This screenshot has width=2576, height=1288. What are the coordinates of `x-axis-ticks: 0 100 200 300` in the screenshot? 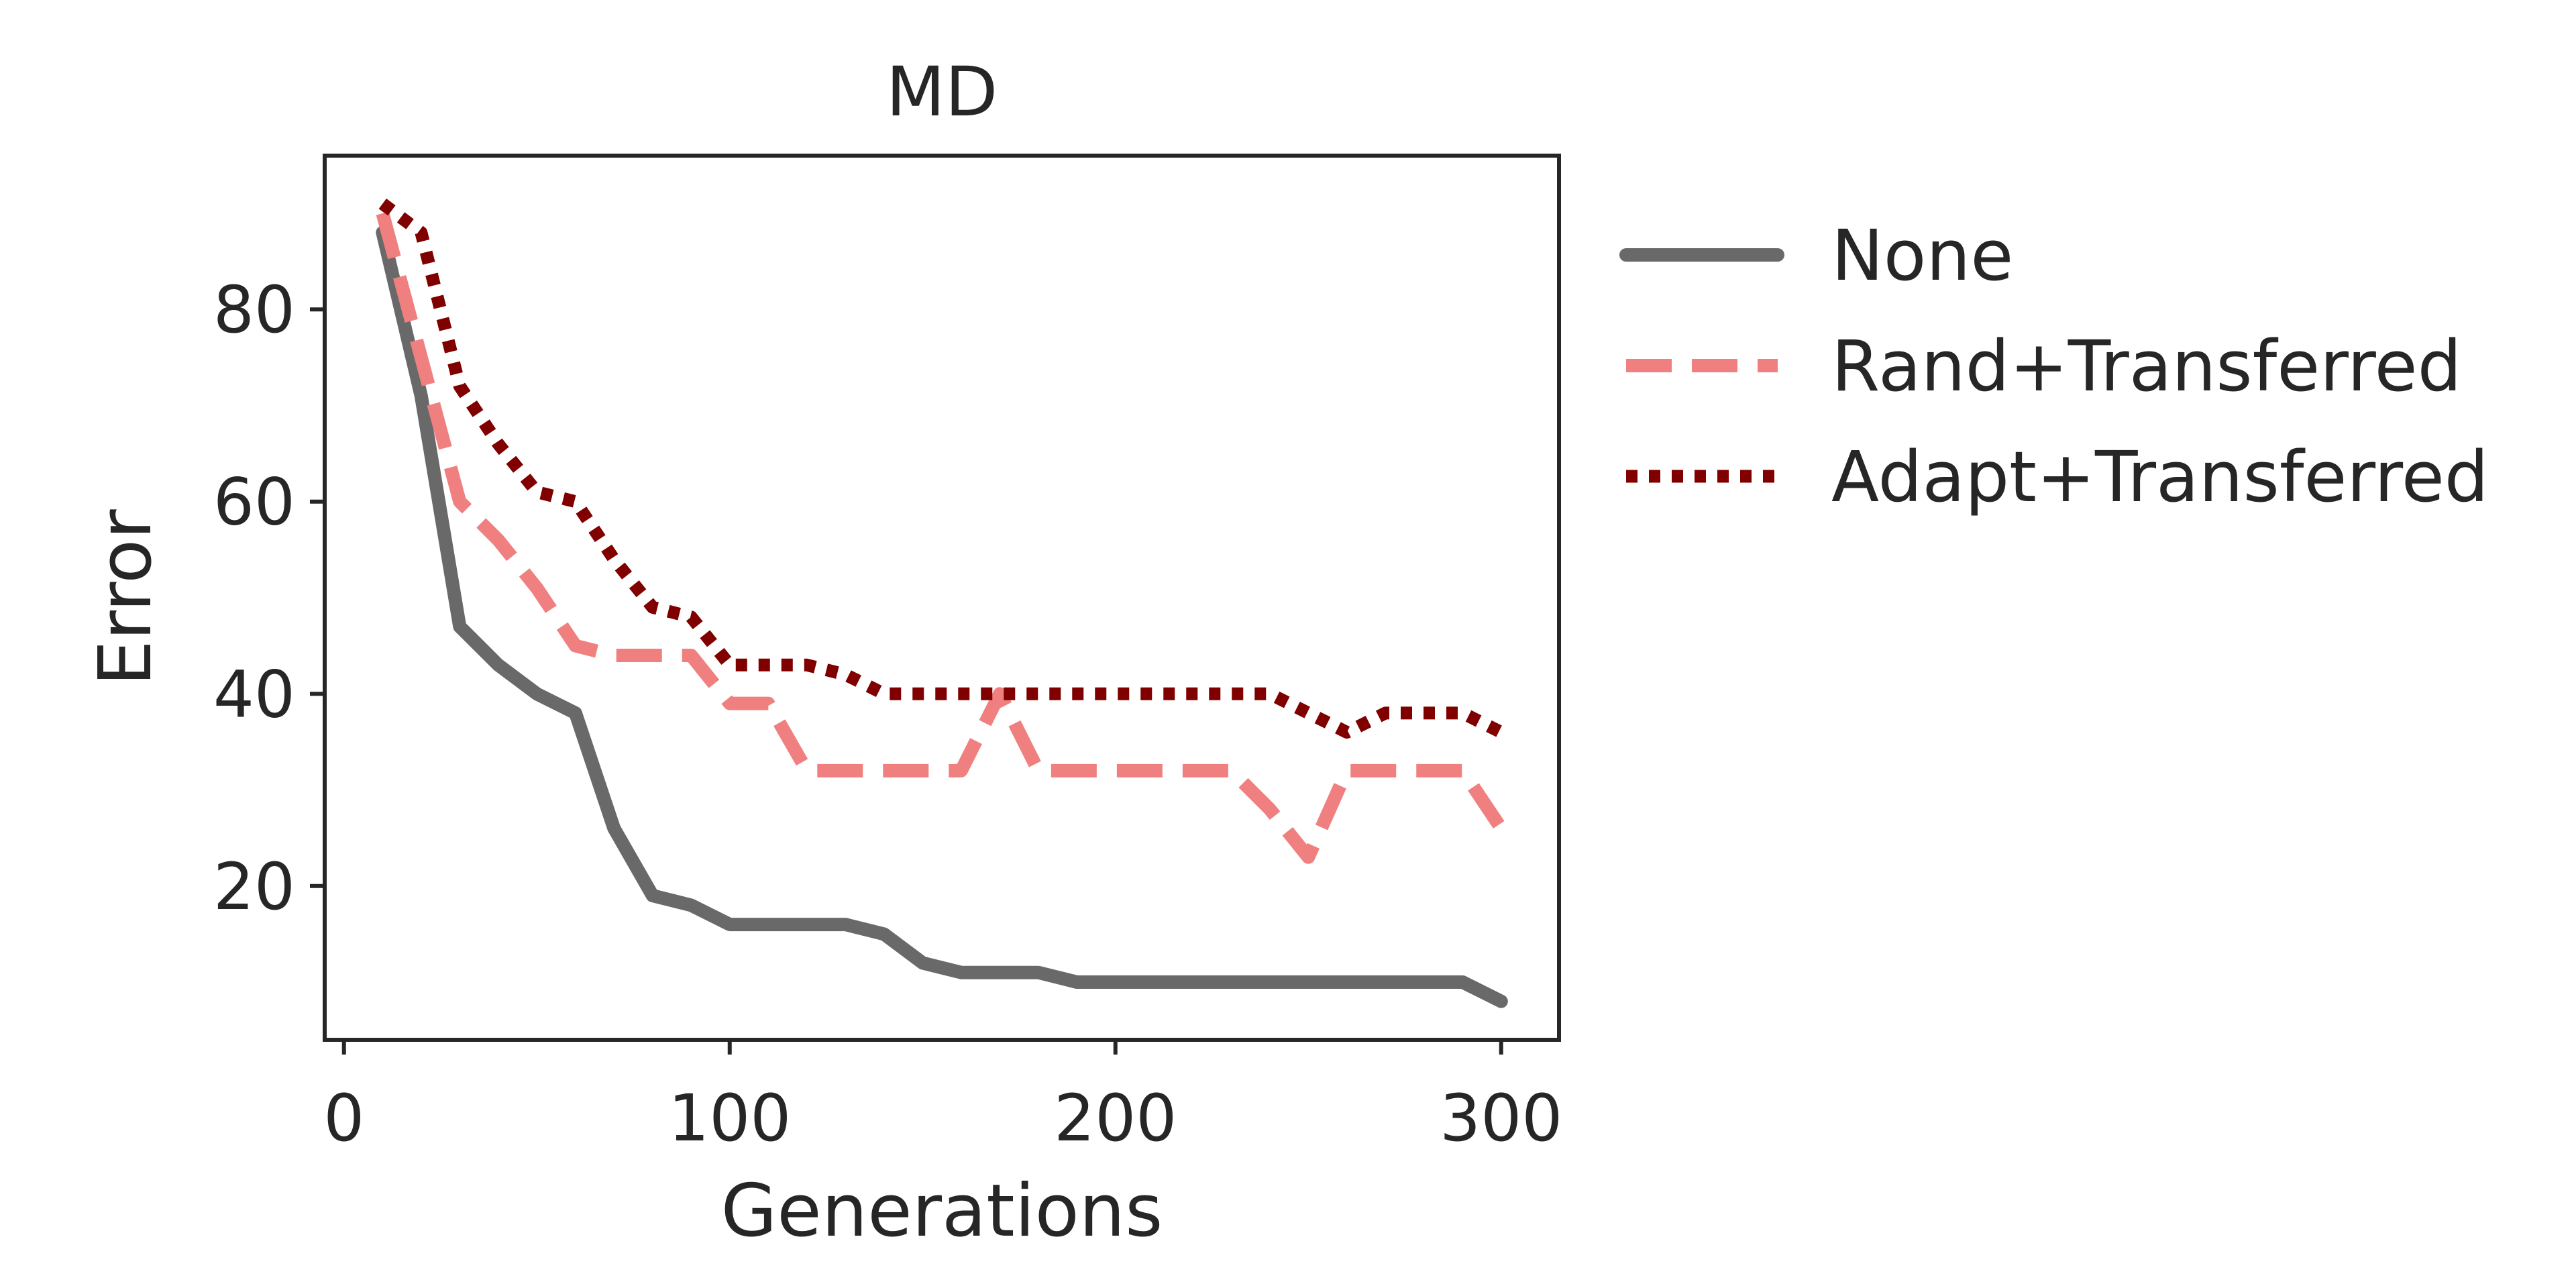 It's located at (942, 1098).